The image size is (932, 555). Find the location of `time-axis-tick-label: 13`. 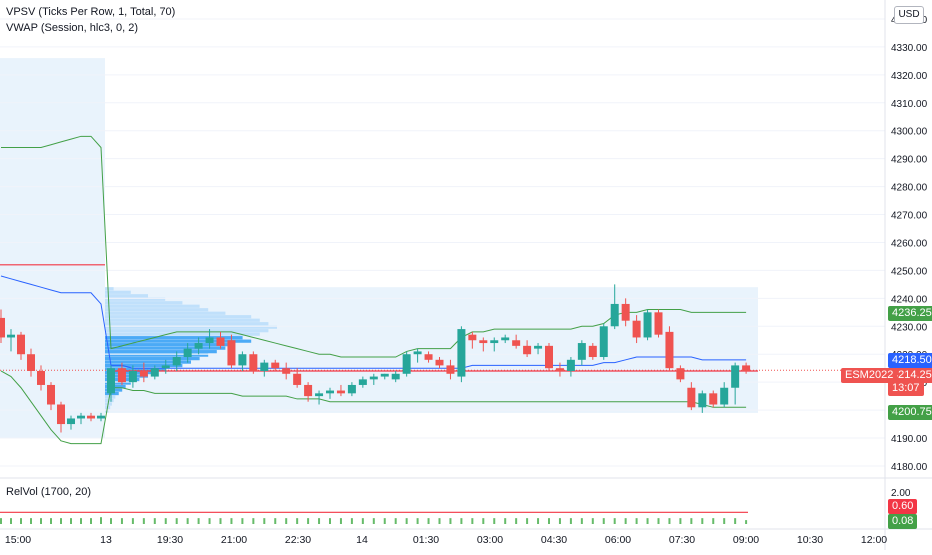

time-axis-tick-label: 13 is located at coordinates (106, 540).